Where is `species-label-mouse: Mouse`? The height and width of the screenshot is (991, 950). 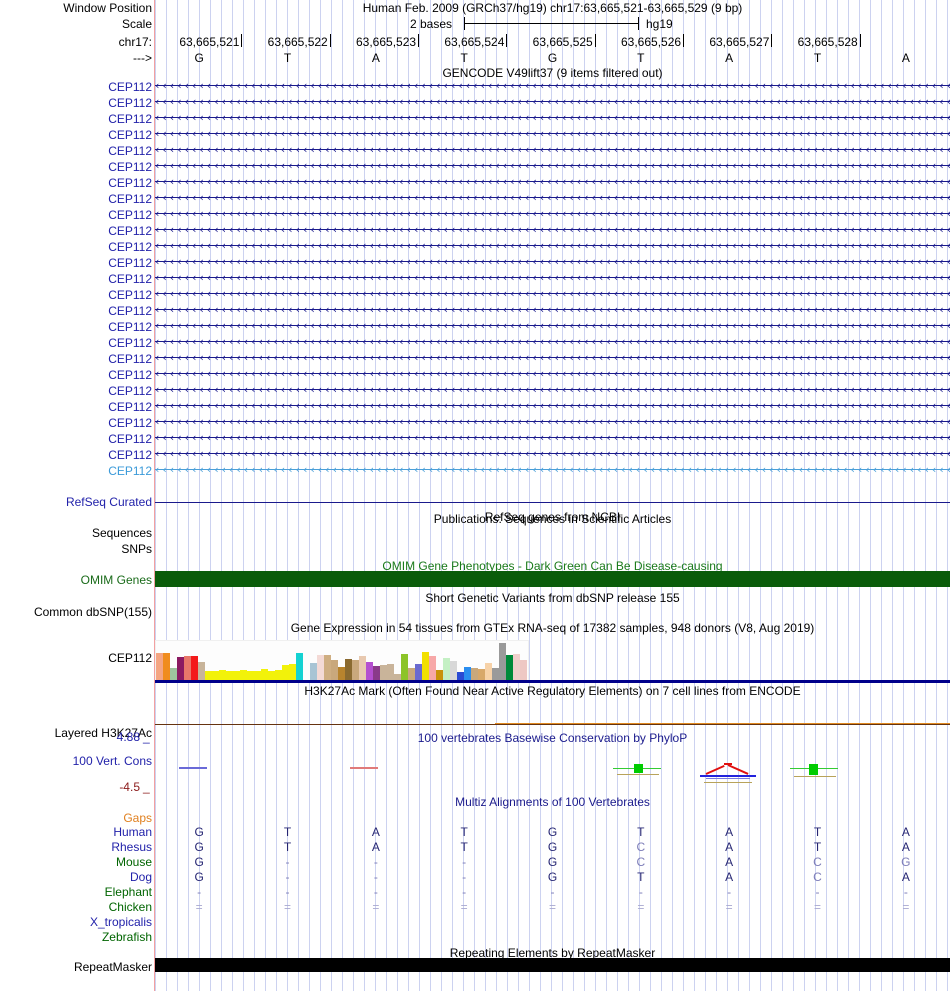
species-label-mouse: Mouse is located at coordinates (133, 862).